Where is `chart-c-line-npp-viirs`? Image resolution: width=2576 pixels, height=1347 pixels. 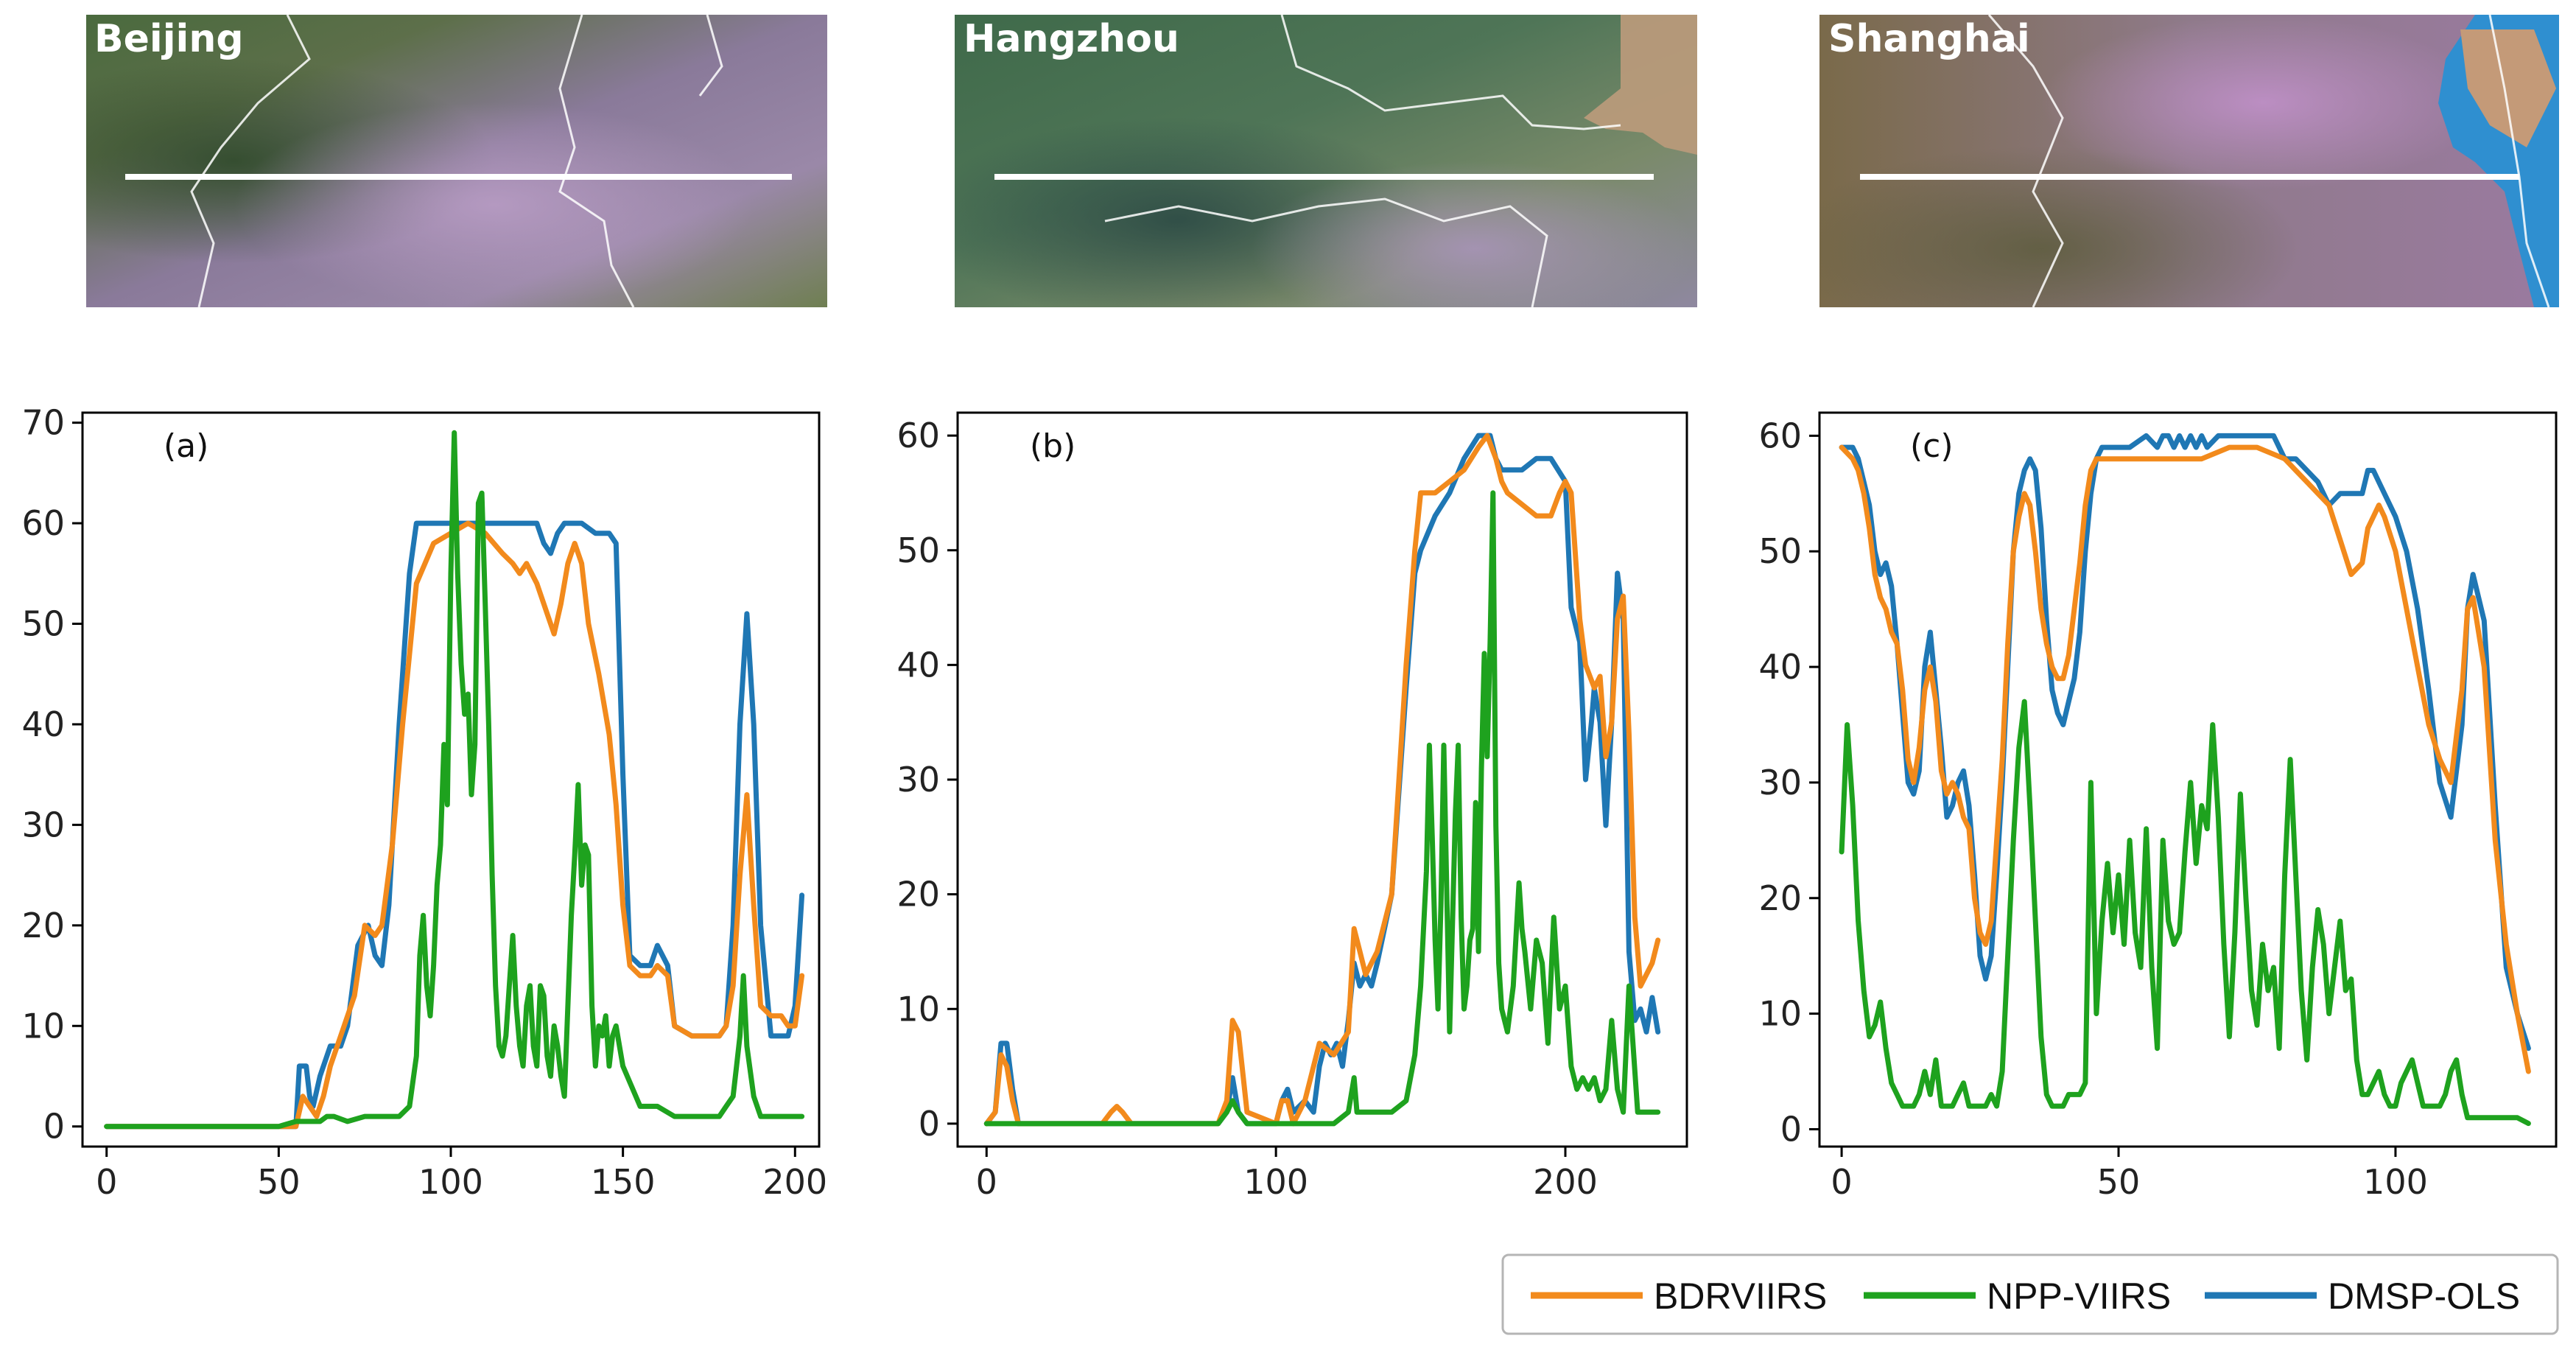 chart-c-line-npp-viirs is located at coordinates (2185, 913).